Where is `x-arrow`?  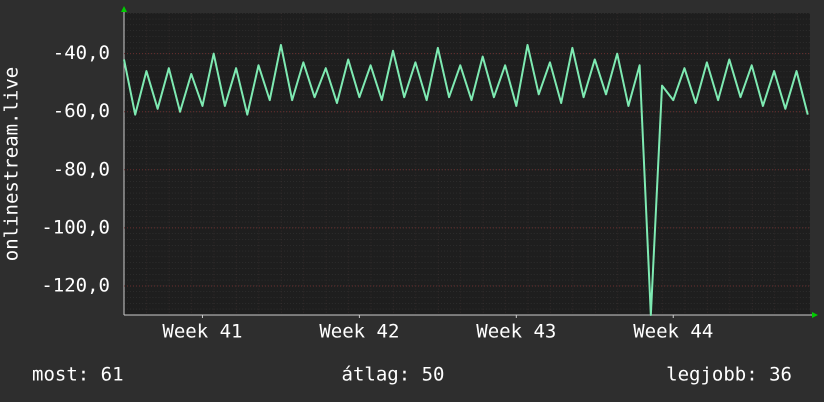 x-arrow is located at coordinates (815, 315).